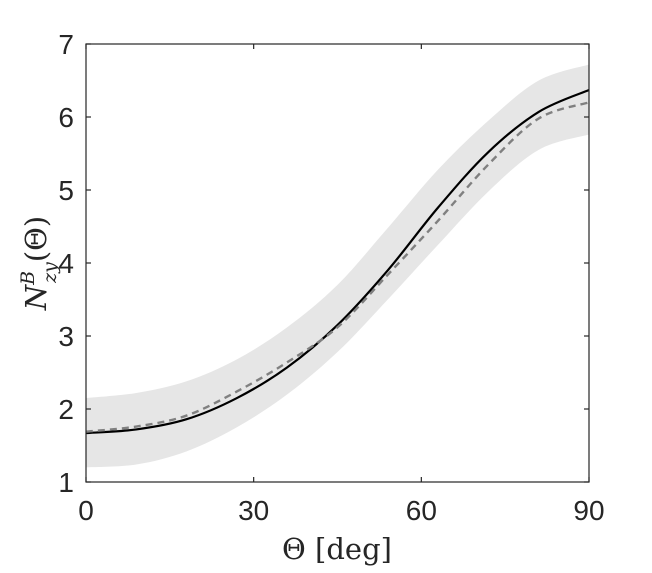 The width and height of the screenshot is (652, 573). What do you see at coordinates (66, 409) in the screenshot?
I see `y-tick-label: 2` at bounding box center [66, 409].